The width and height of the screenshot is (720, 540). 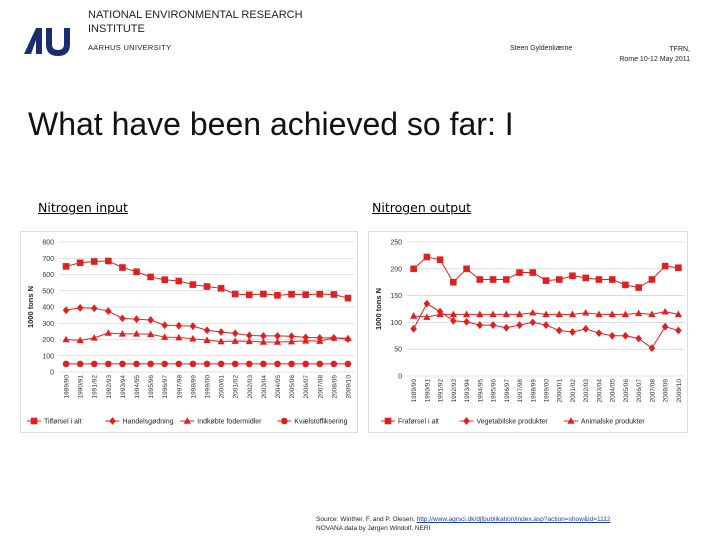 What do you see at coordinates (666, 391) in the screenshot?
I see `x-tick-label: 2008/09` at bounding box center [666, 391].